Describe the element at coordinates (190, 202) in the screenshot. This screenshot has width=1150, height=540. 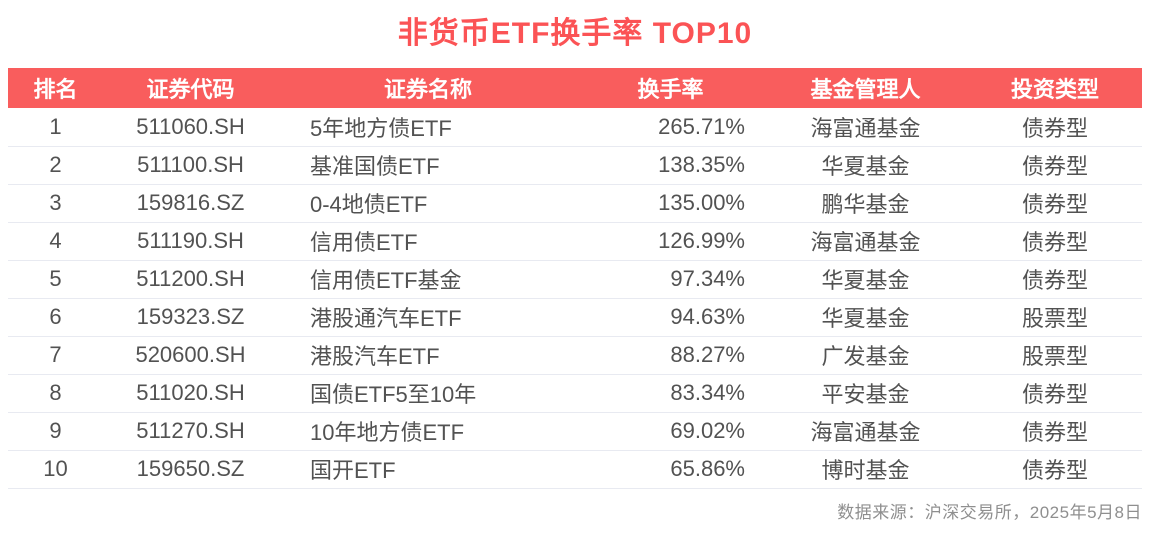
I see `cell-code: 159816.SZ` at that location.